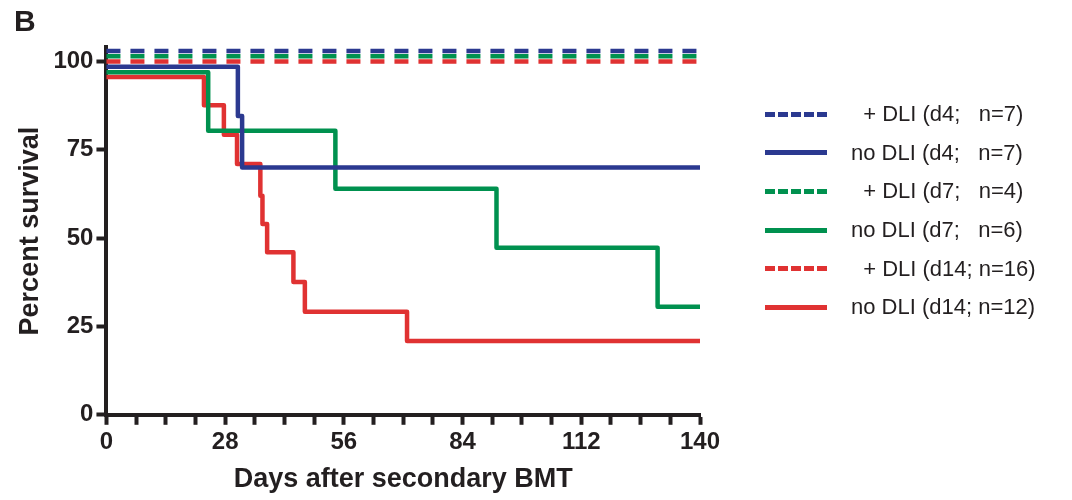 Image resolution: width=1072 pixels, height=500 pixels. I want to click on legend-label: + DLI (d4; n=7), so click(943, 114).